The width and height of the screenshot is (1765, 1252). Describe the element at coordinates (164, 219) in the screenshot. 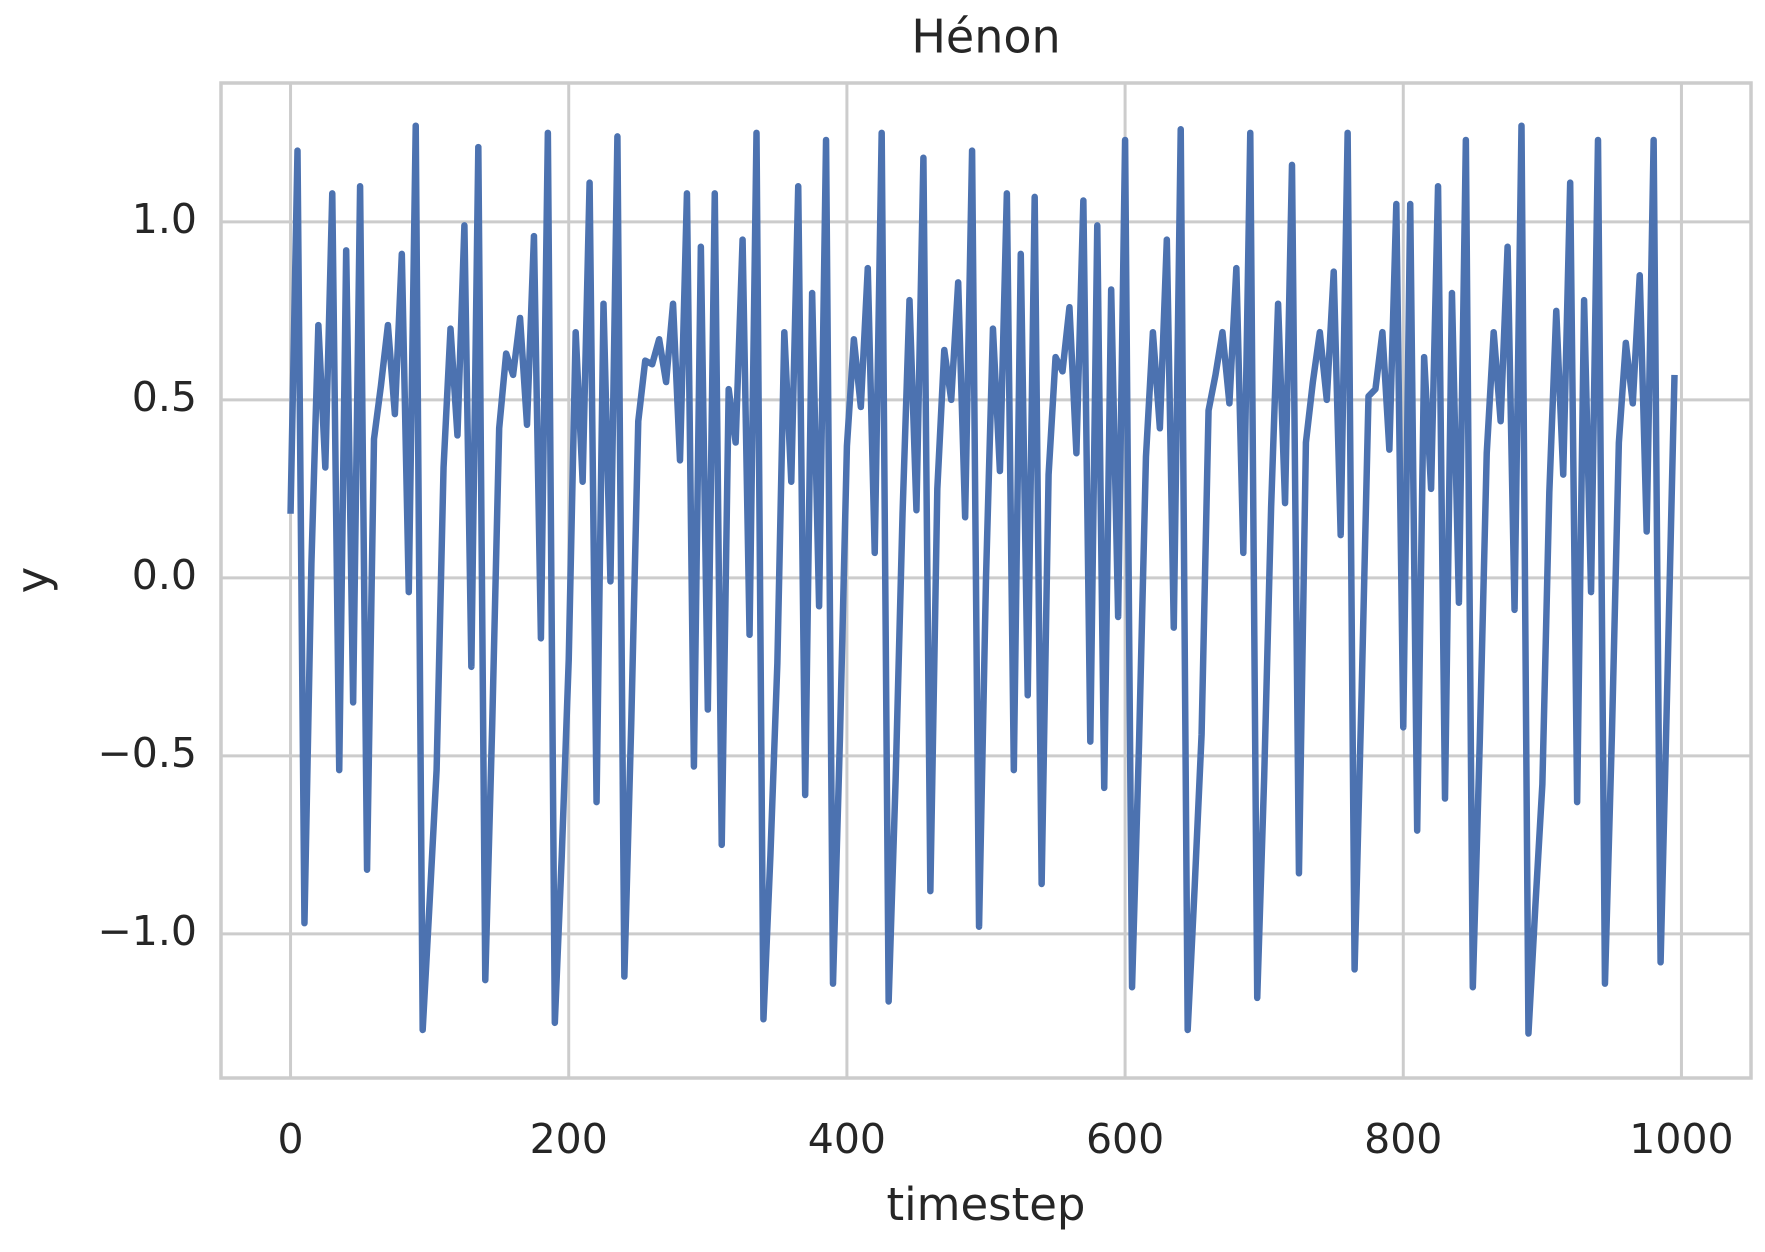

I see `y-tick-label: 1.0` at that location.